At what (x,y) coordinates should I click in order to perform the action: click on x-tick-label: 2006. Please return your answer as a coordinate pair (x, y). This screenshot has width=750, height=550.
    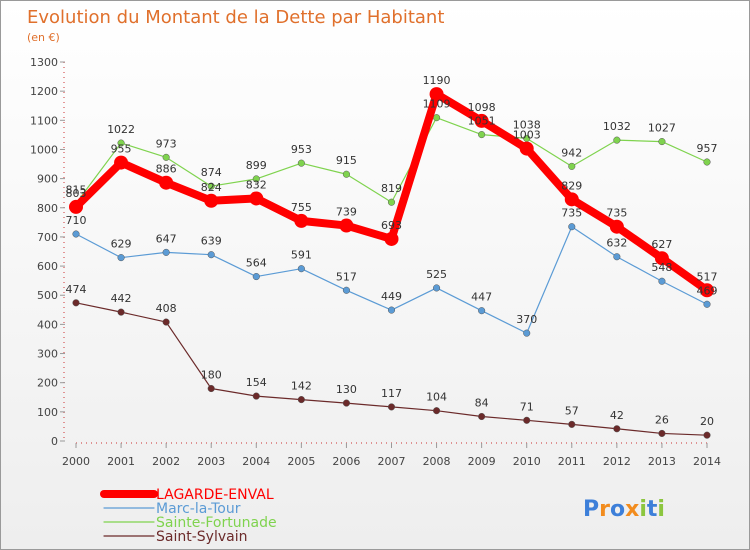
    Looking at the image, I should click on (346, 461).